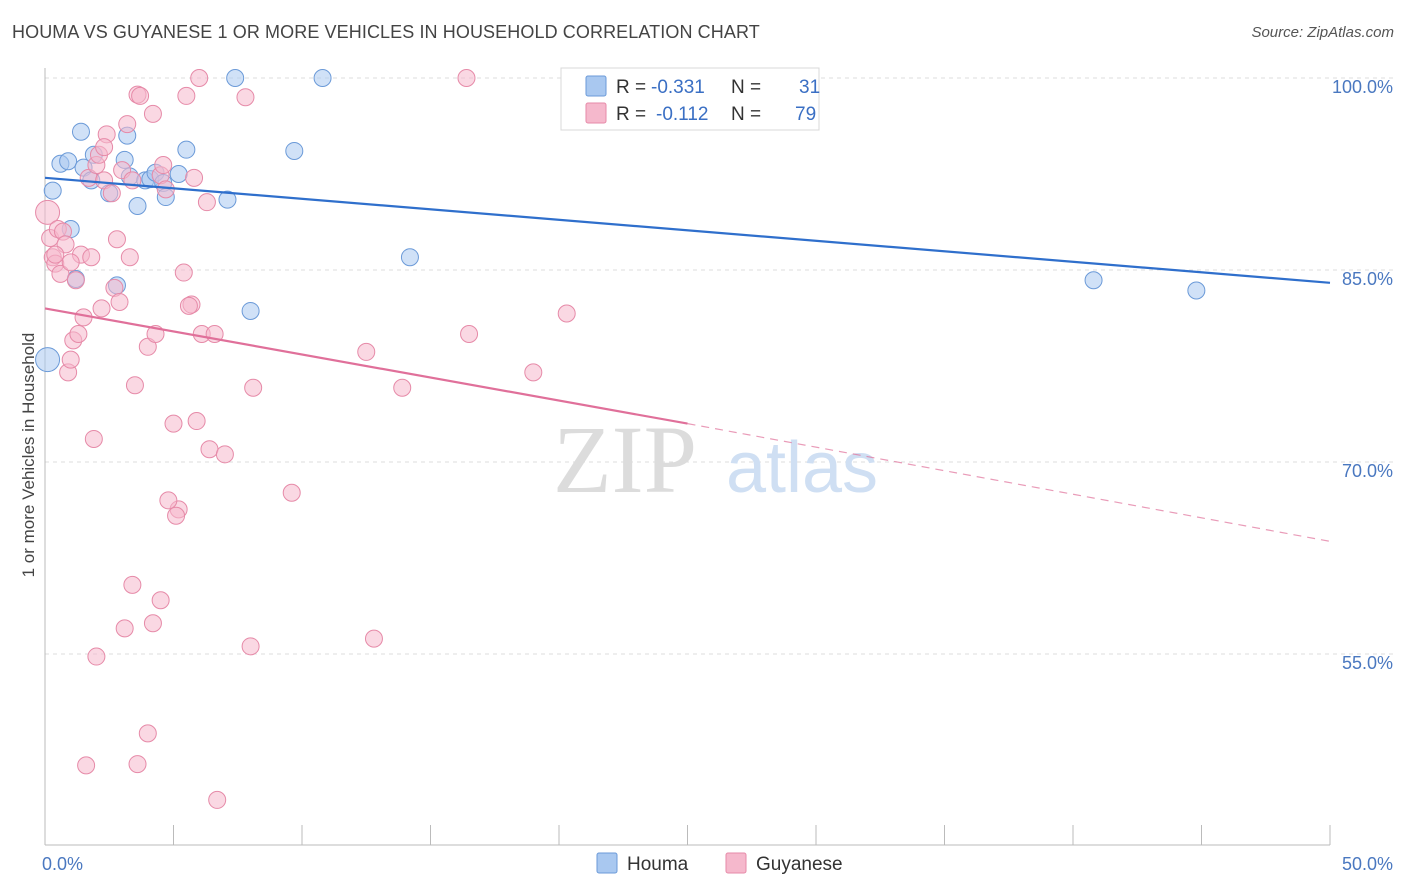 This screenshot has height=892, width=1406. Describe the element at coordinates (1362, 87) in the screenshot. I see `y-tick-label: 100.0%` at that location.